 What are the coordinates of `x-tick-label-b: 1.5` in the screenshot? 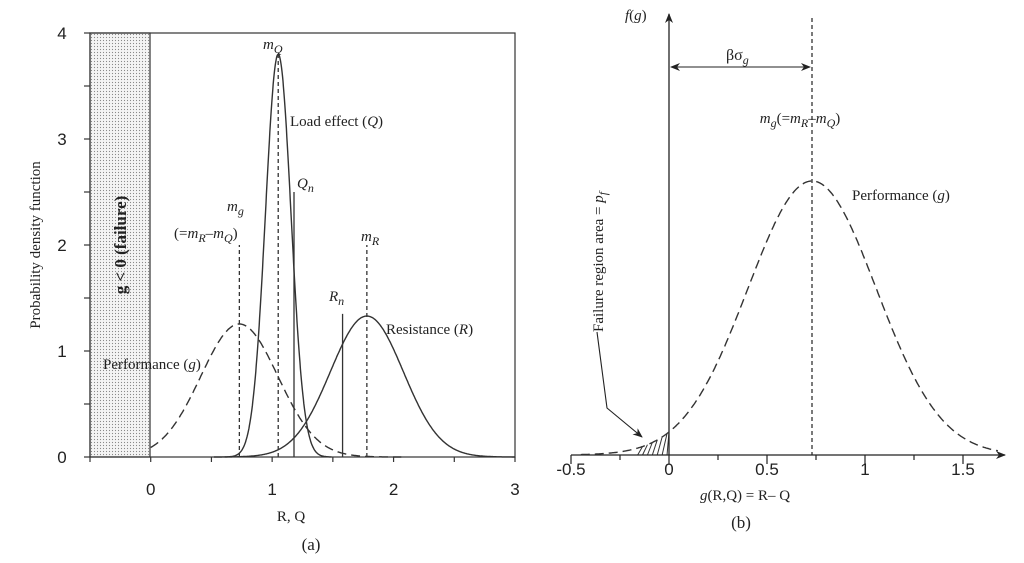 It's located at (963, 469).